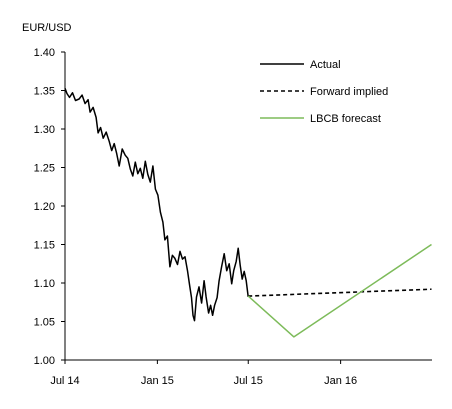  I want to click on legend-label-3: LBCB forecast, so click(345, 119).